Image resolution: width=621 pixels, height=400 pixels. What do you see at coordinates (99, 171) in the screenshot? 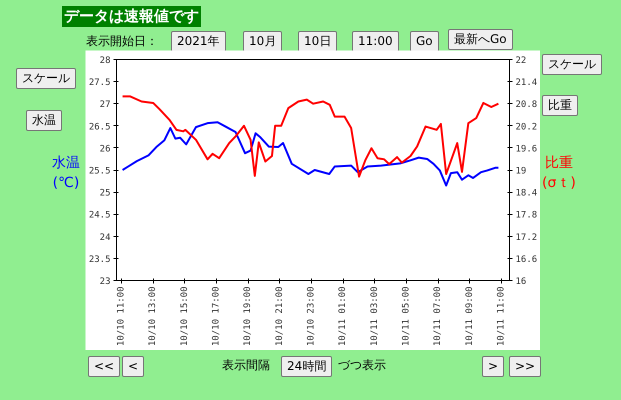
I see `y-tick-label: 25.5` at bounding box center [99, 171].